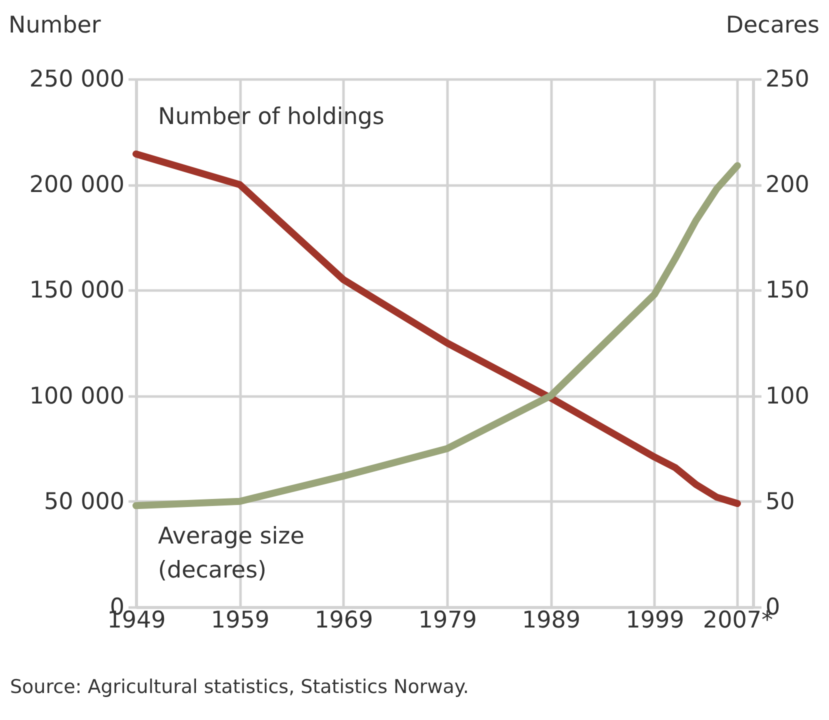  Describe the element at coordinates (788, 396) in the screenshot. I see `y2-tick-label: 100` at that location.